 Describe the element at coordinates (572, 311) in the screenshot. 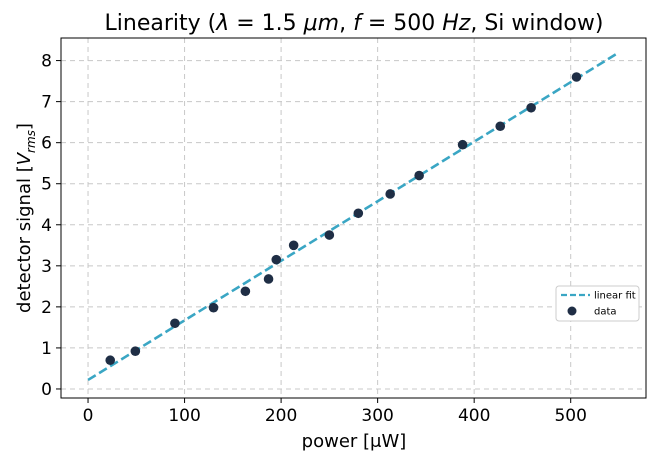

I see `legend-data-swatch` at that location.